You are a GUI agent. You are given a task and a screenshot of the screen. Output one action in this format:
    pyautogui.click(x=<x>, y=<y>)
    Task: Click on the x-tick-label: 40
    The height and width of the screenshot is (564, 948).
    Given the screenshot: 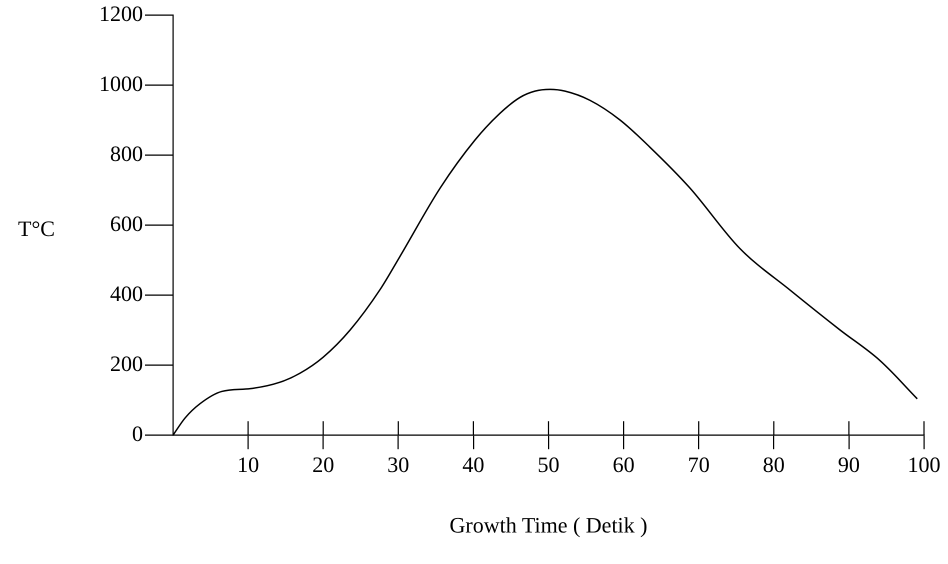 What is the action you would take?
    pyautogui.click(x=473, y=465)
    